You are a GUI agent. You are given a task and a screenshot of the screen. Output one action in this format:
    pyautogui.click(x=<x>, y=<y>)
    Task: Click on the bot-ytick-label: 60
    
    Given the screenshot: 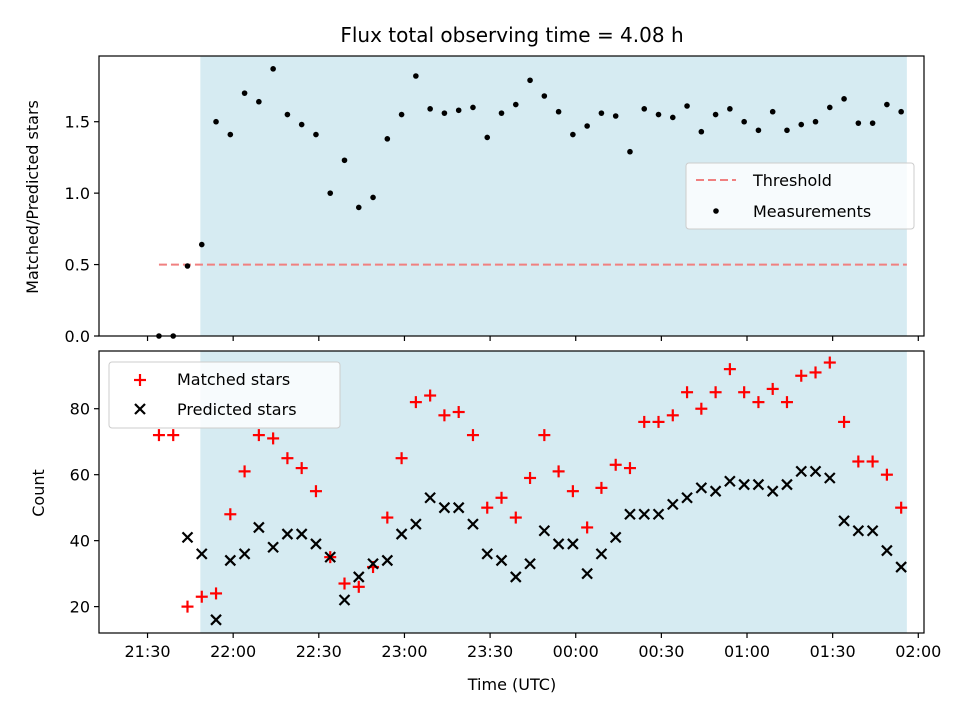 What is the action you would take?
    pyautogui.click(x=80, y=475)
    